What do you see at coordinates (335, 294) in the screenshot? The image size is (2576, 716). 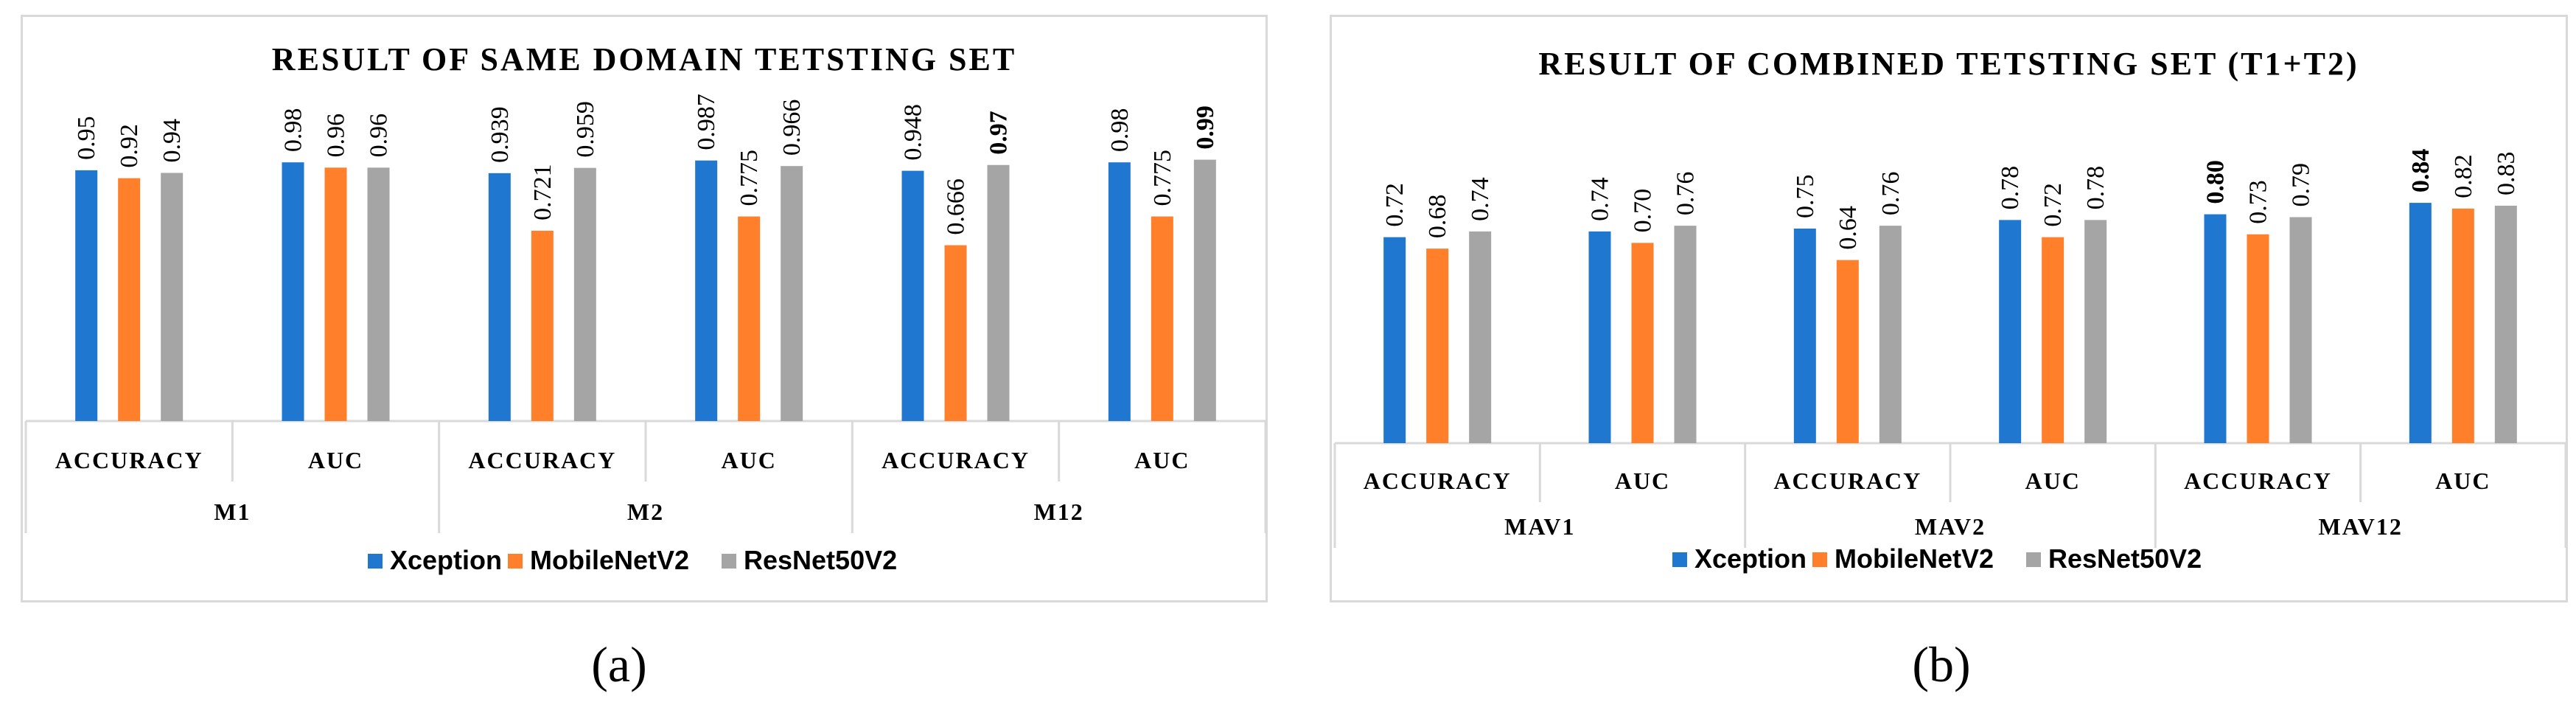 I see `bar-m1-auc-mobilenetv2` at bounding box center [335, 294].